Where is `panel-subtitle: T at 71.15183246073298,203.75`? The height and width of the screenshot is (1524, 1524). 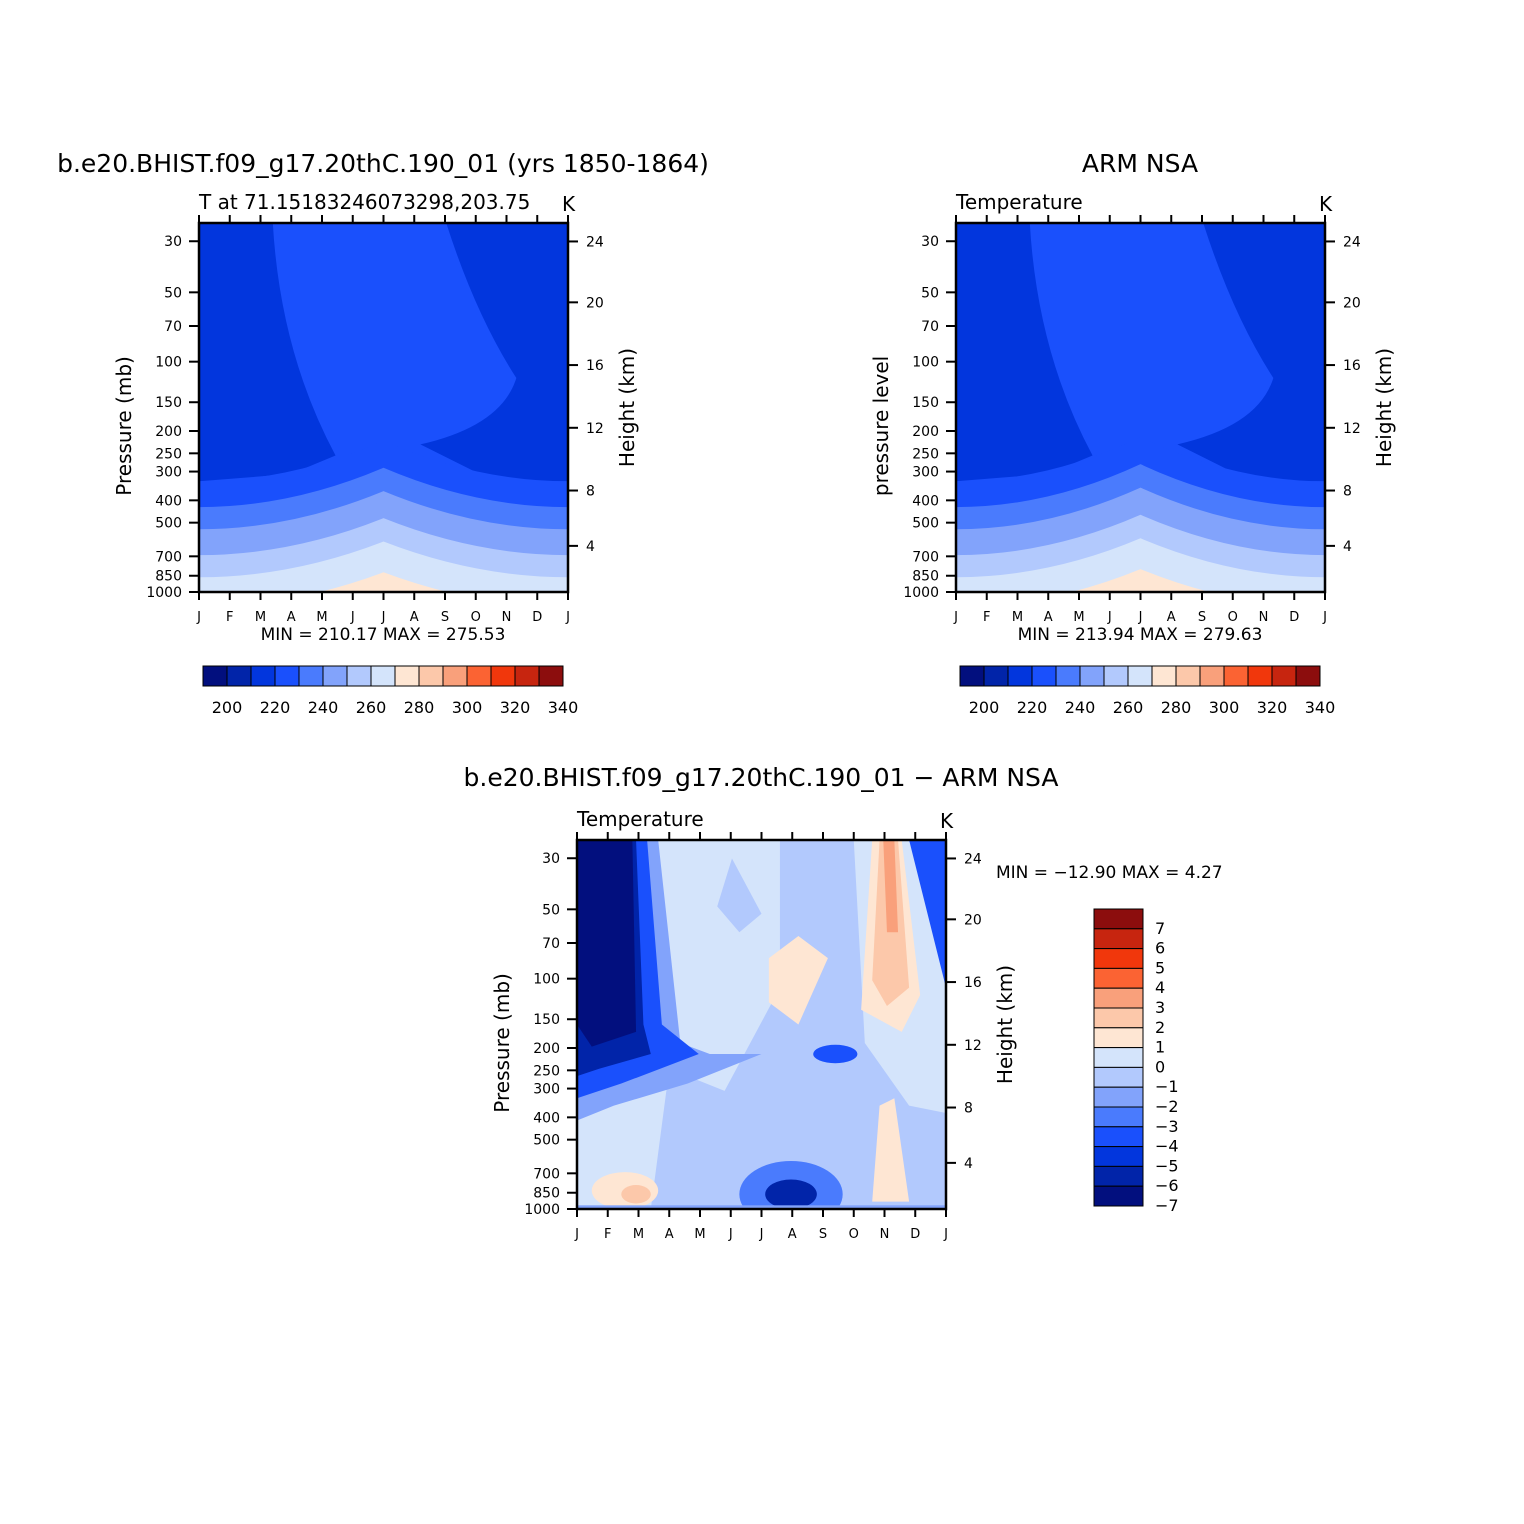 panel-subtitle: T at 71.15183246073298,203.75 is located at coordinates (364, 202).